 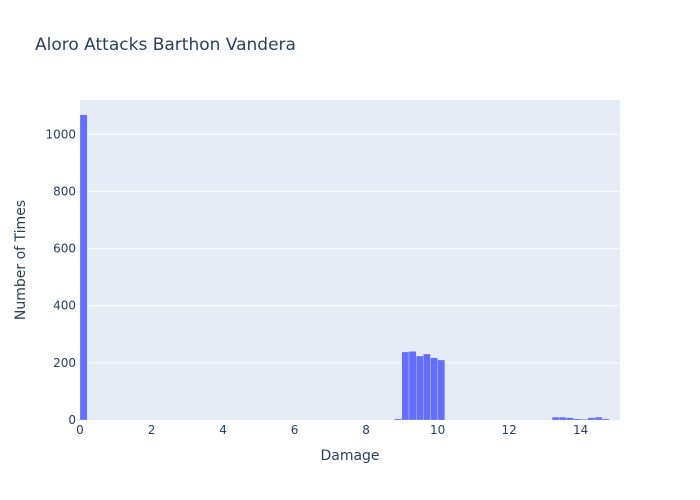 What do you see at coordinates (60, 134) in the screenshot?
I see `y-tick-label: 1000` at bounding box center [60, 134].